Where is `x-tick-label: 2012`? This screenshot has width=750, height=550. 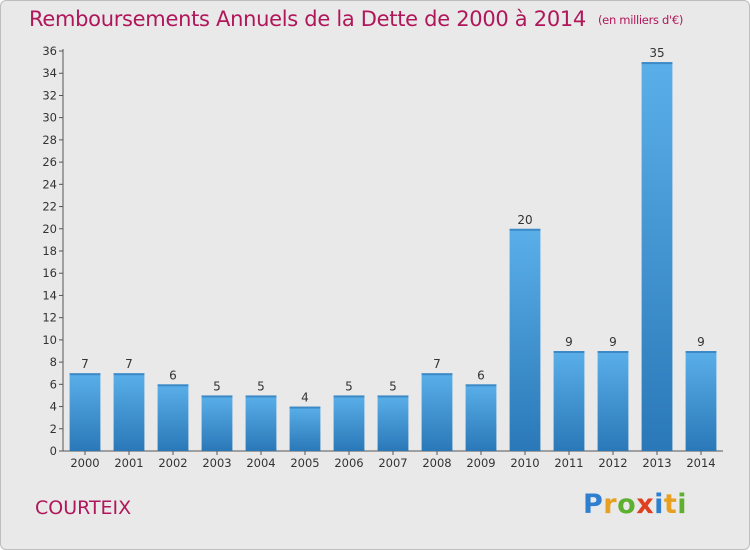
x-tick-label: 2012 is located at coordinates (612, 463).